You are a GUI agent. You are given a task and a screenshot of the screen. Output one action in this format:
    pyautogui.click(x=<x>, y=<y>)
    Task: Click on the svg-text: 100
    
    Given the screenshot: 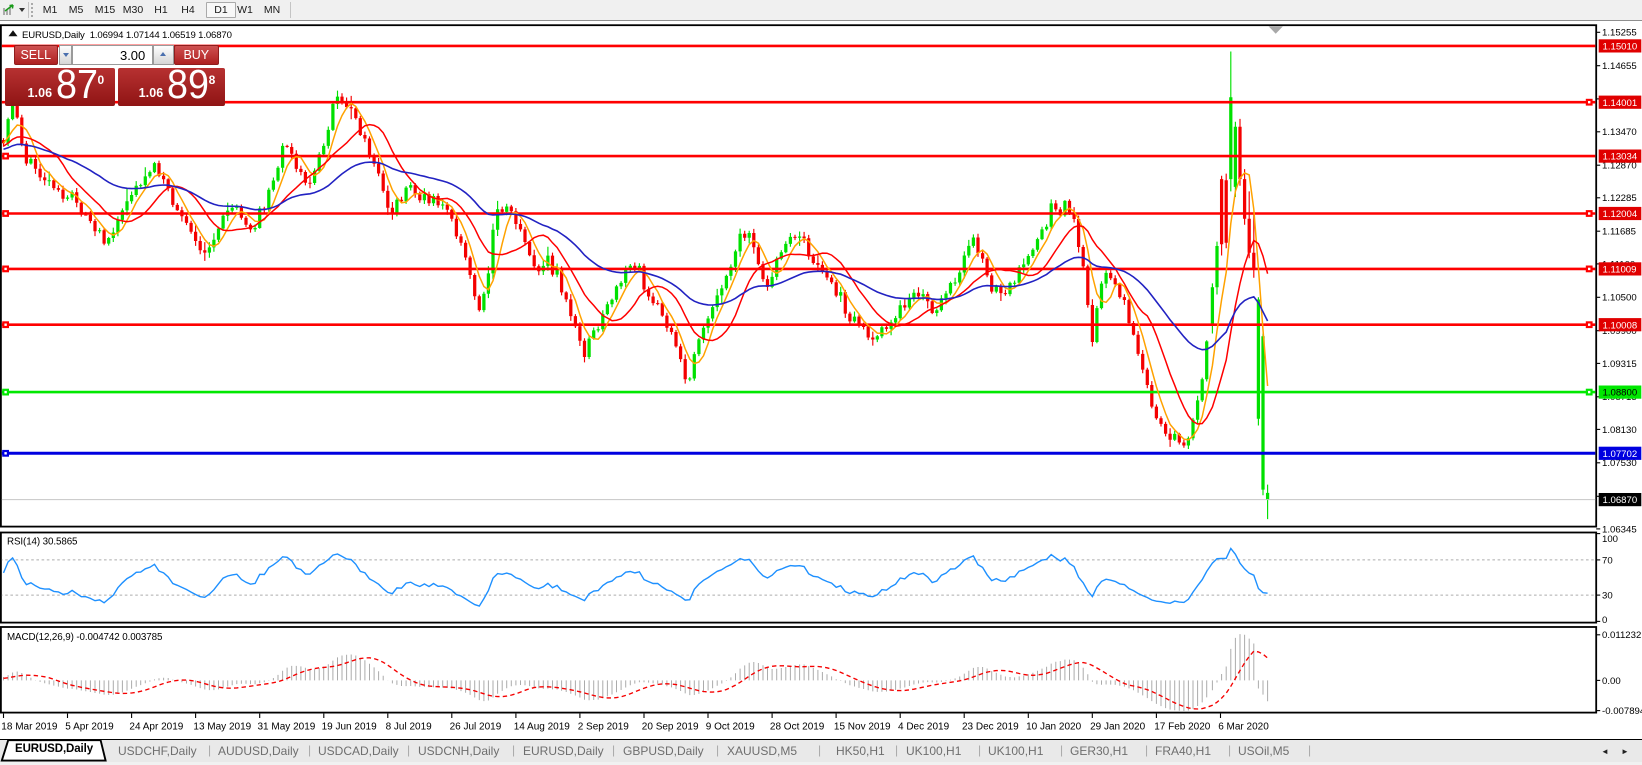 What is the action you would take?
    pyautogui.click(x=1610, y=539)
    